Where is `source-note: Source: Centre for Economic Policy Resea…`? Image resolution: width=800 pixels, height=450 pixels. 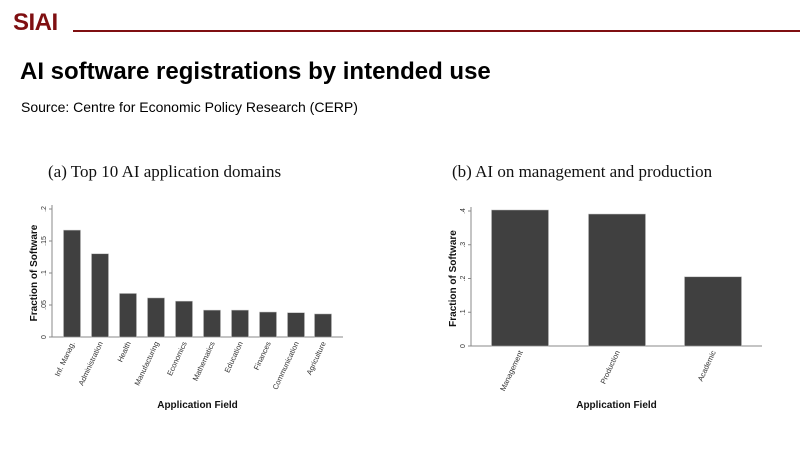 source-note: Source: Centre for Economic Policy Resea… is located at coordinates (189, 107).